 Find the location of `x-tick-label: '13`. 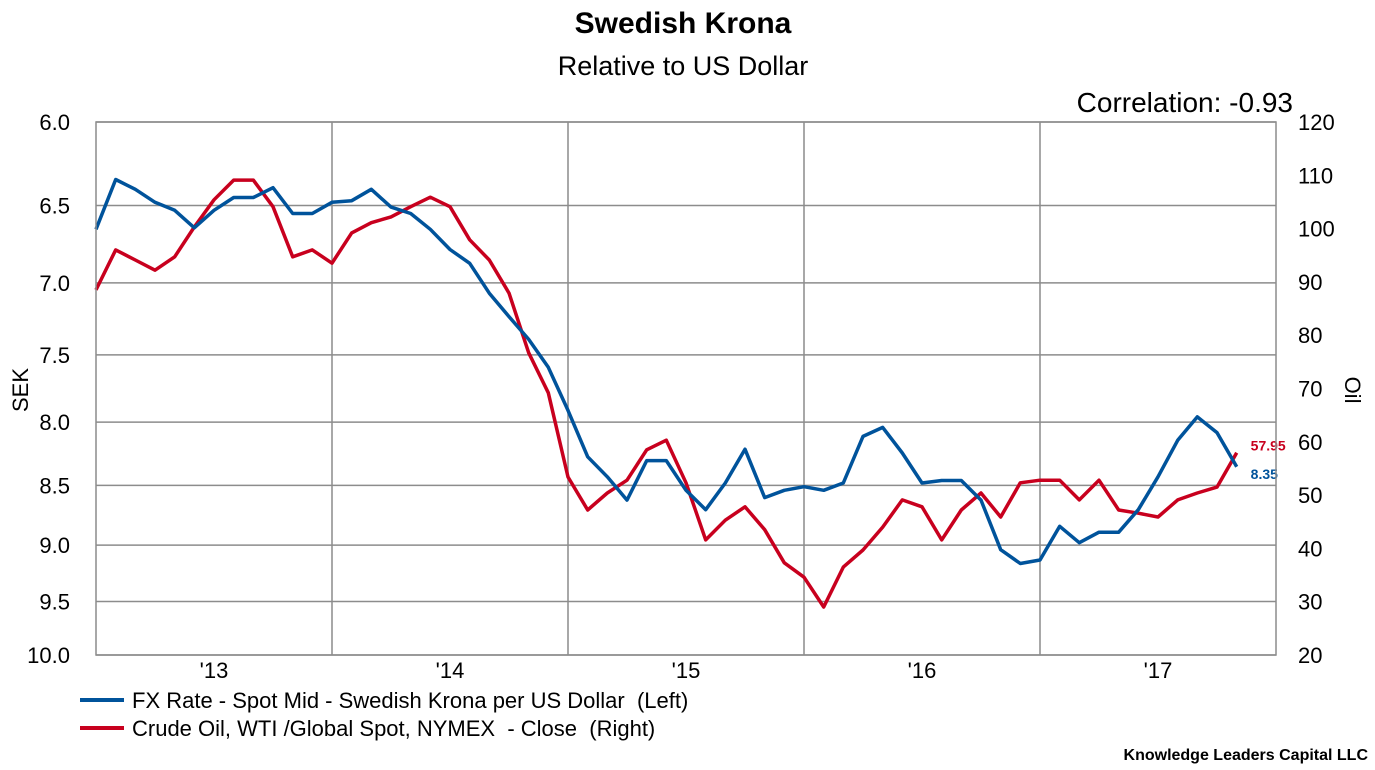

x-tick-label: '13 is located at coordinates (214, 670).